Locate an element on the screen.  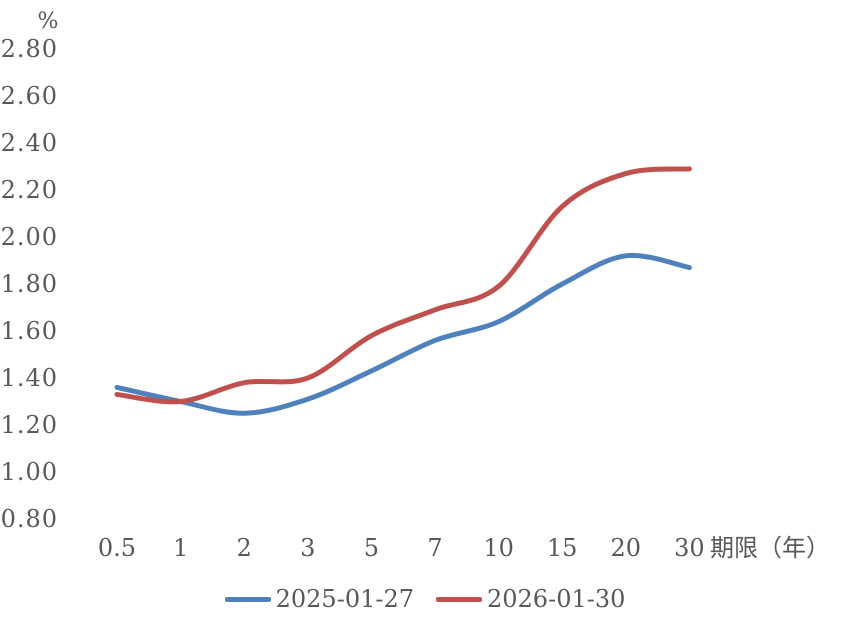
legend-label-2026-01-30: 2026-01-30 is located at coordinates (556, 599).